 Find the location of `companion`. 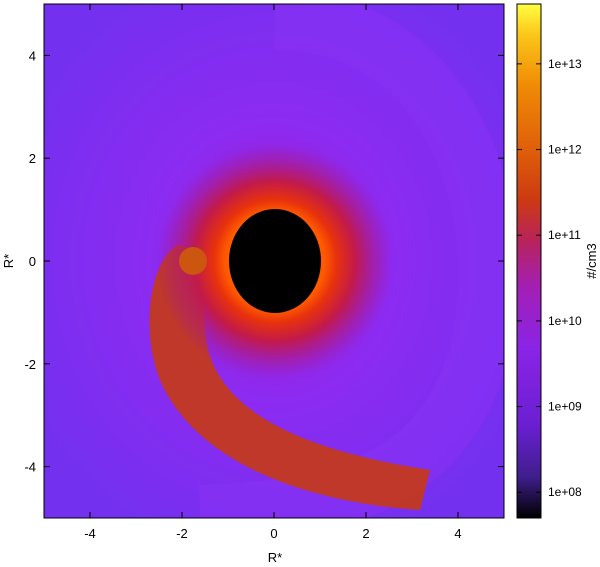

companion is located at coordinates (193, 261).